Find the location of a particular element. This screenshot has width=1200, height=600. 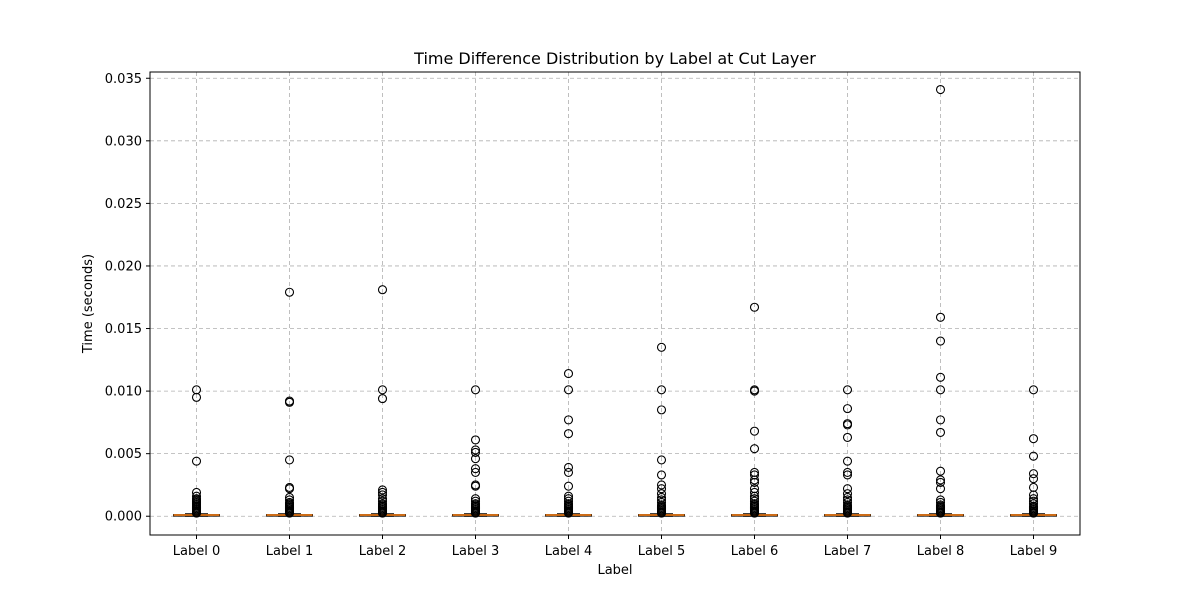

x-tick-label: Label 3 is located at coordinates (475, 551).